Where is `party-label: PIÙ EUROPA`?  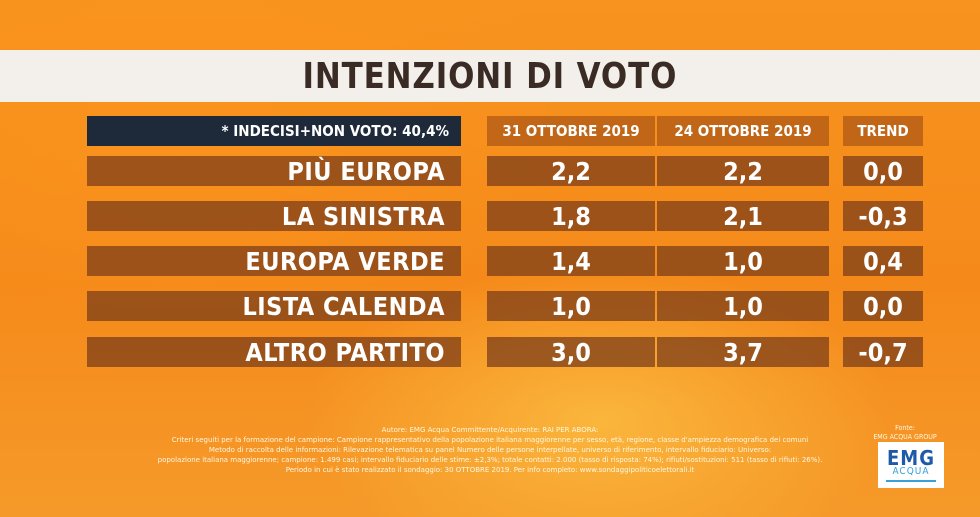 party-label: PIÙ EUROPA is located at coordinates (274, 171).